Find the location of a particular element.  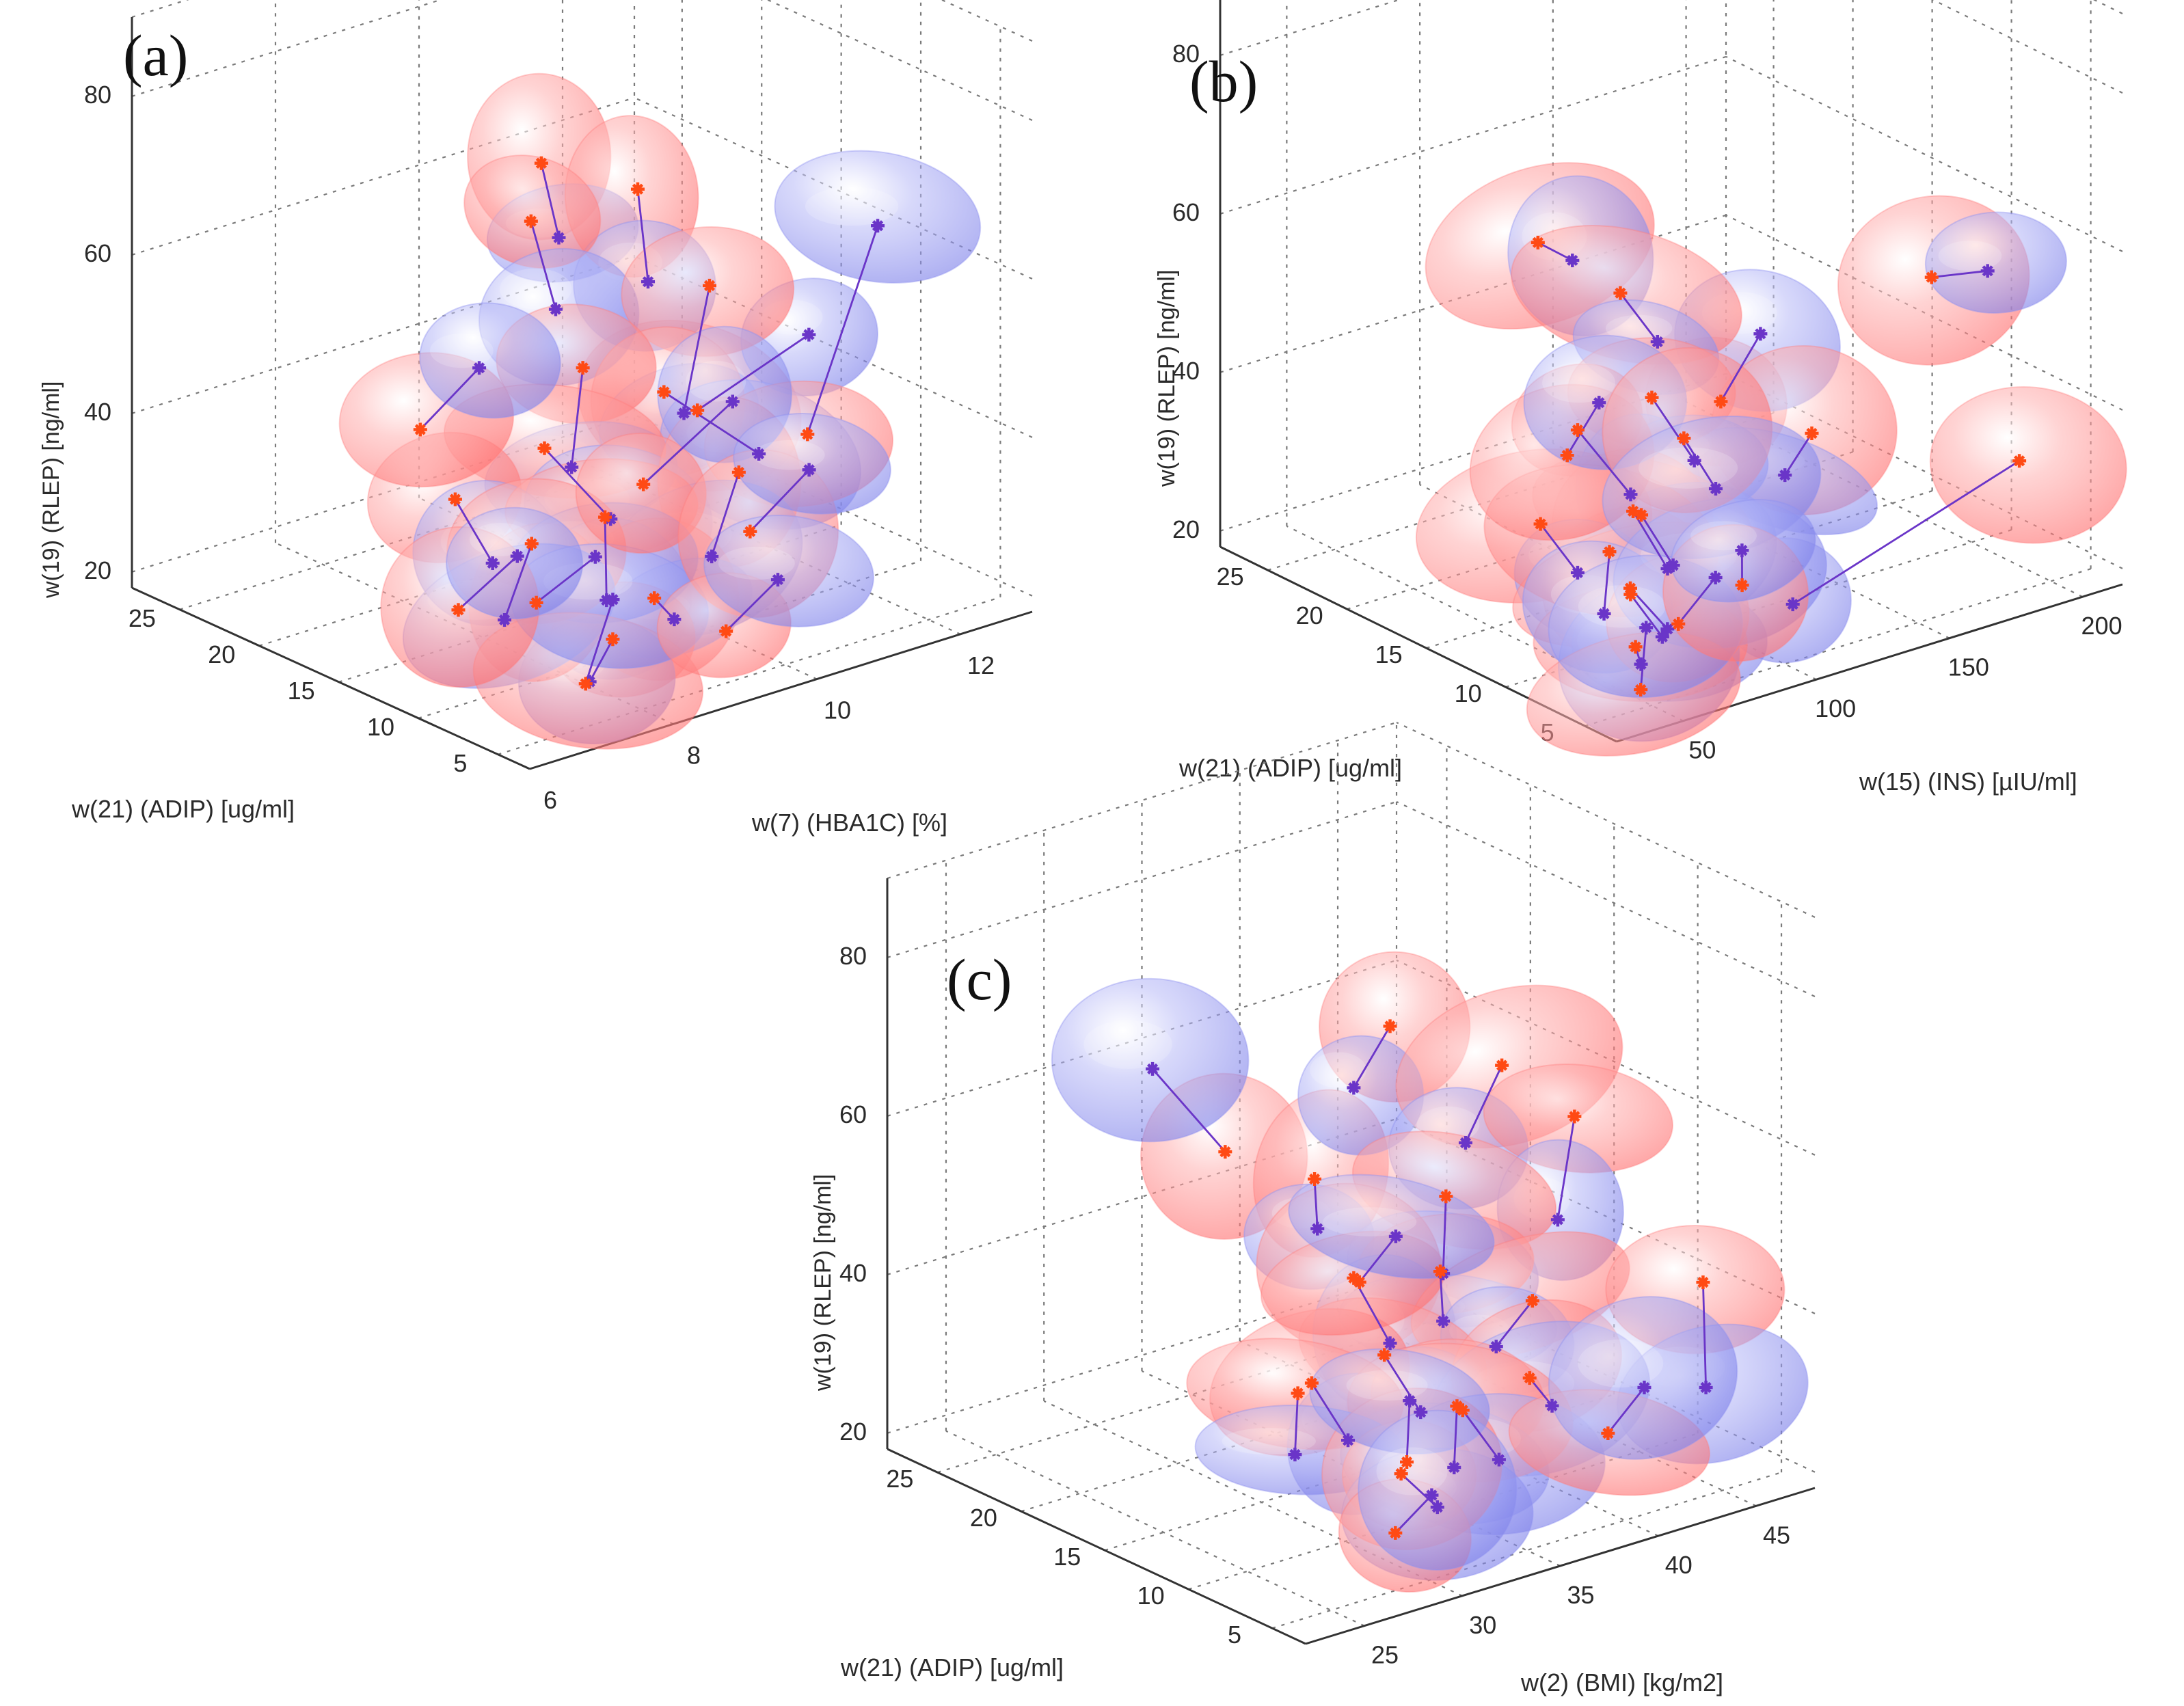

panel-a-zlabel: w(19) (RLEP) [ng/ml] is located at coordinates (51, 490).